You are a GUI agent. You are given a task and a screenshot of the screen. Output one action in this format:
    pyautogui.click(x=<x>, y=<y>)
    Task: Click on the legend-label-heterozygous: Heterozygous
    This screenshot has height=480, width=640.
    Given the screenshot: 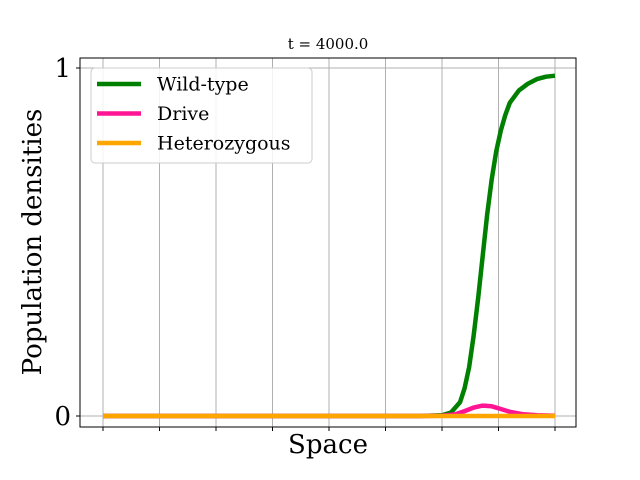 What is the action you would take?
    pyautogui.click(x=224, y=144)
    